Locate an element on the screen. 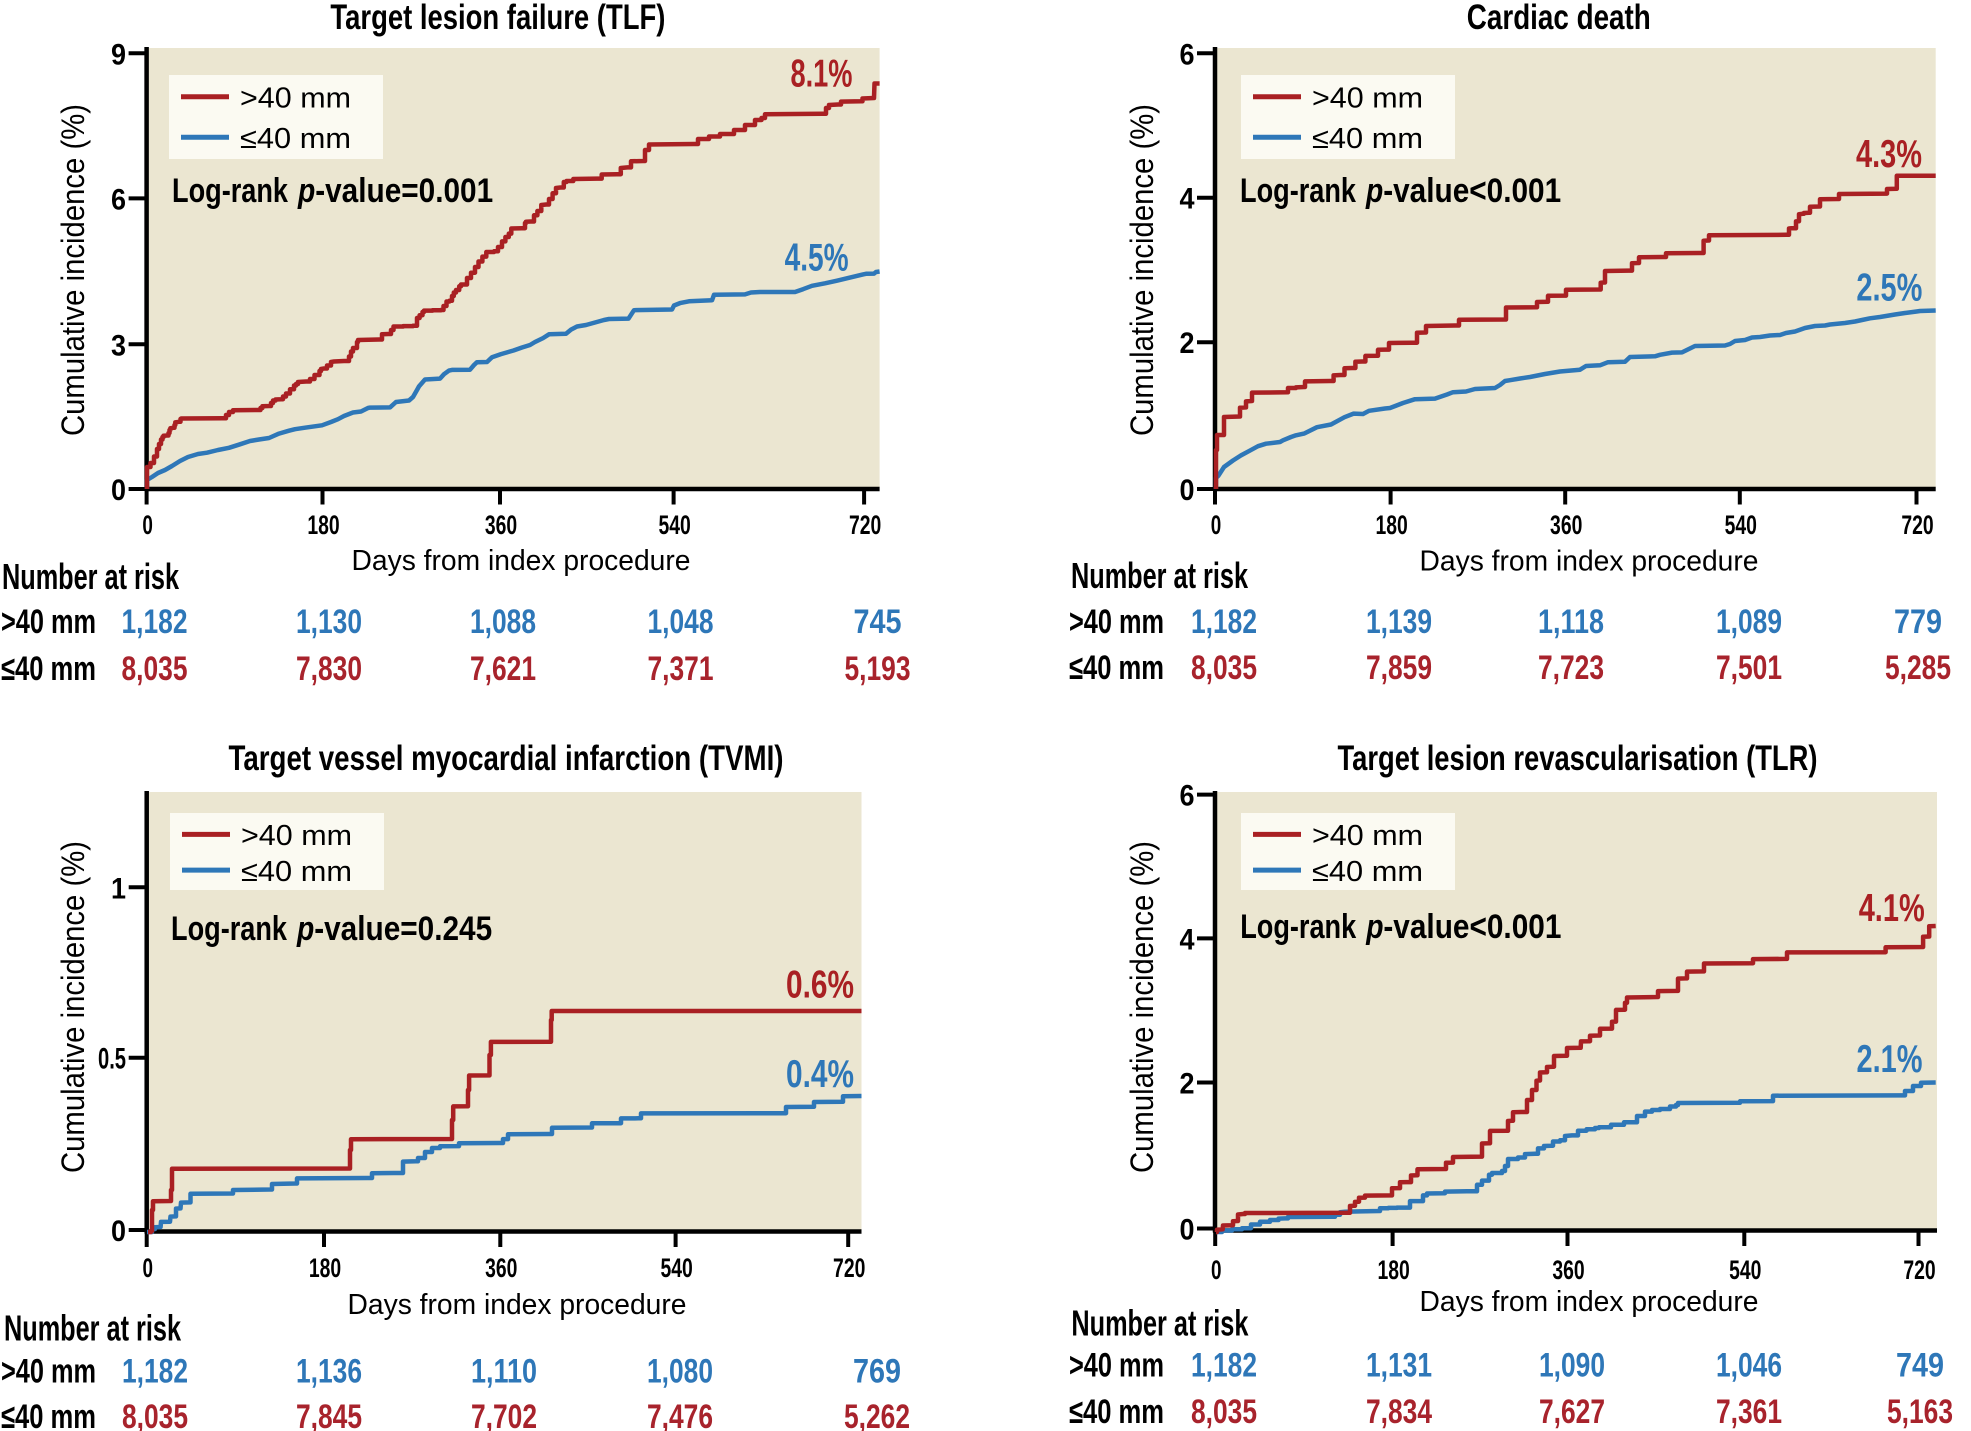 This screenshot has width=1971, height=1431. svg-text: -value=0.001 is located at coordinates (404, 191).